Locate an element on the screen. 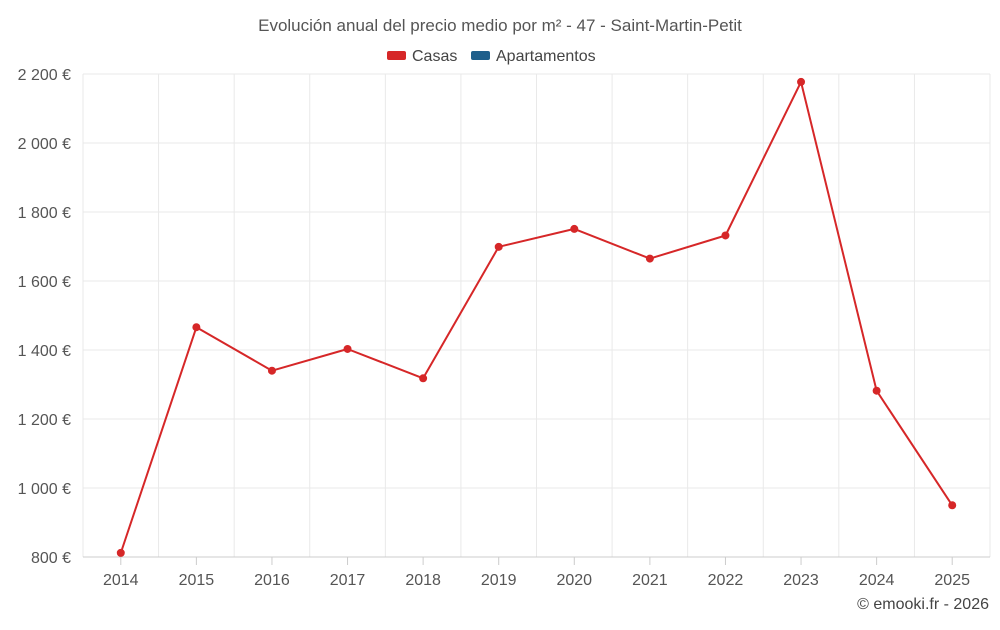  x-tick-label: 2016 is located at coordinates (272, 580).